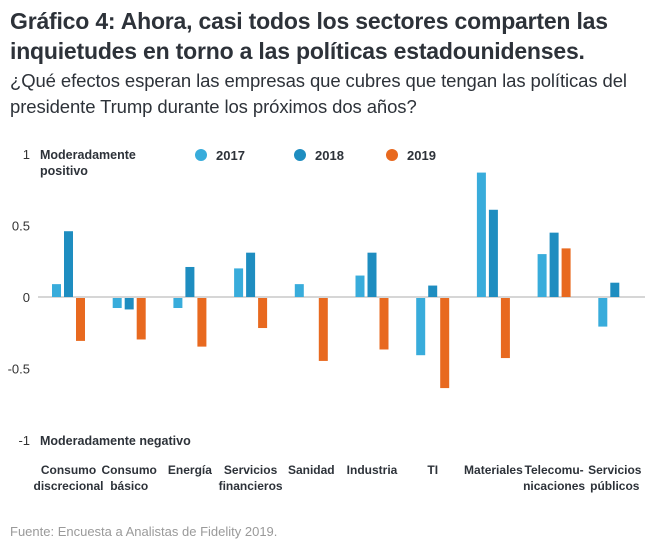 The width and height of the screenshot is (657, 547). Describe the element at coordinates (421, 155) in the screenshot. I see `legend-label-2019: 2019` at that location.